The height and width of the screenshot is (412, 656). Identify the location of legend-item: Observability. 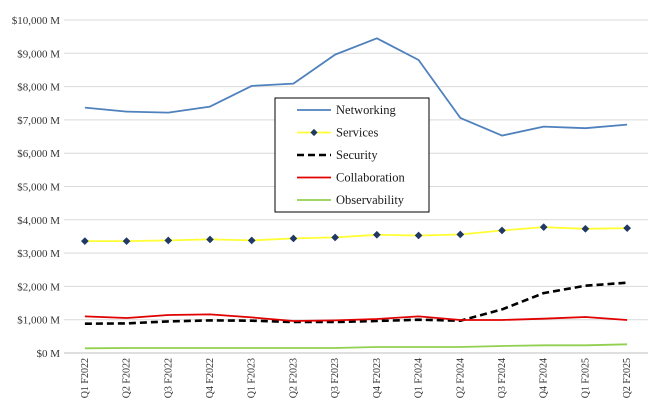
(351, 200).